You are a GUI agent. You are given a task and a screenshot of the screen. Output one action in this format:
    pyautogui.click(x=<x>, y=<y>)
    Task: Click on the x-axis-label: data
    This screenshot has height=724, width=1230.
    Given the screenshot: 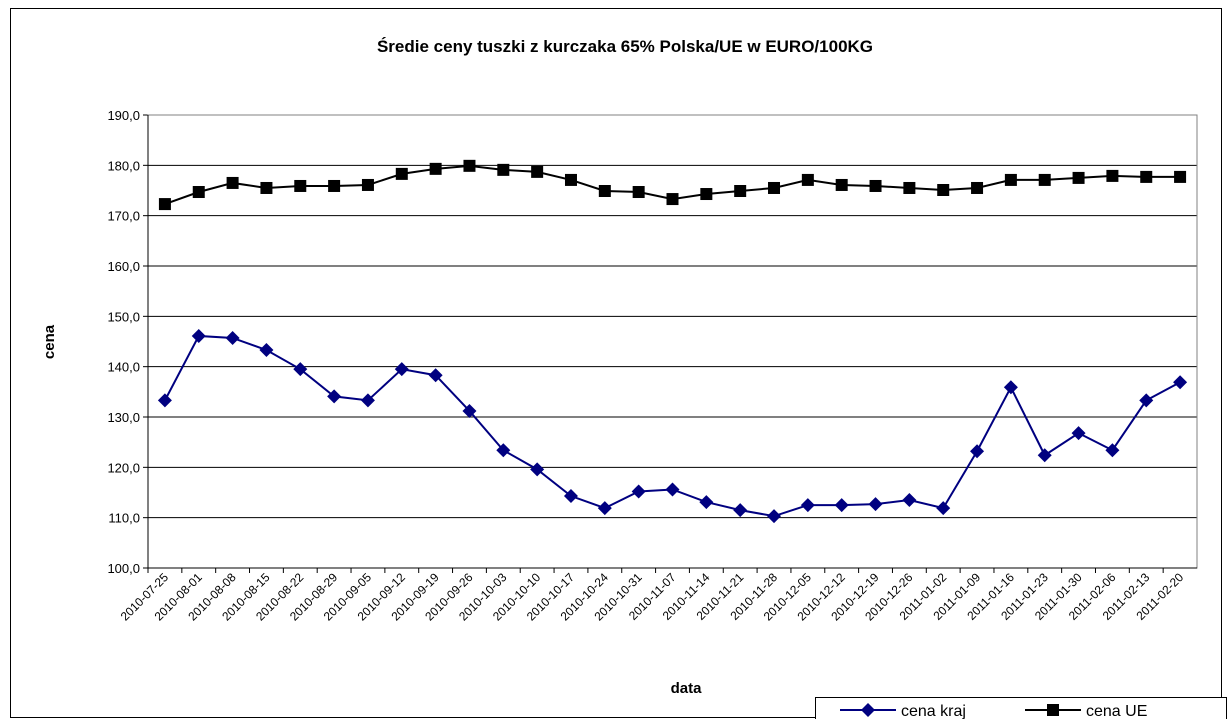 What is the action you would take?
    pyautogui.click(x=687, y=688)
    